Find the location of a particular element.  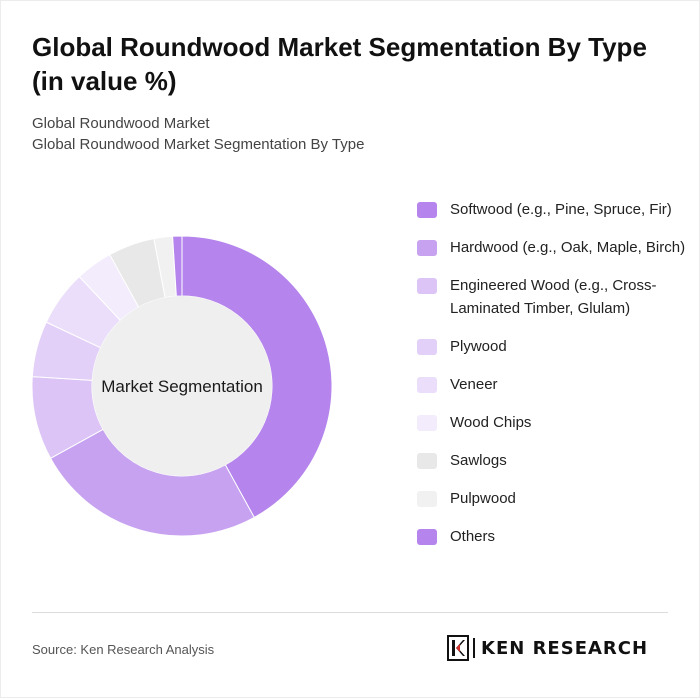

legend-item: Softwood (e.g., Pine, Spruce, Fir) is located at coordinates (552, 209).